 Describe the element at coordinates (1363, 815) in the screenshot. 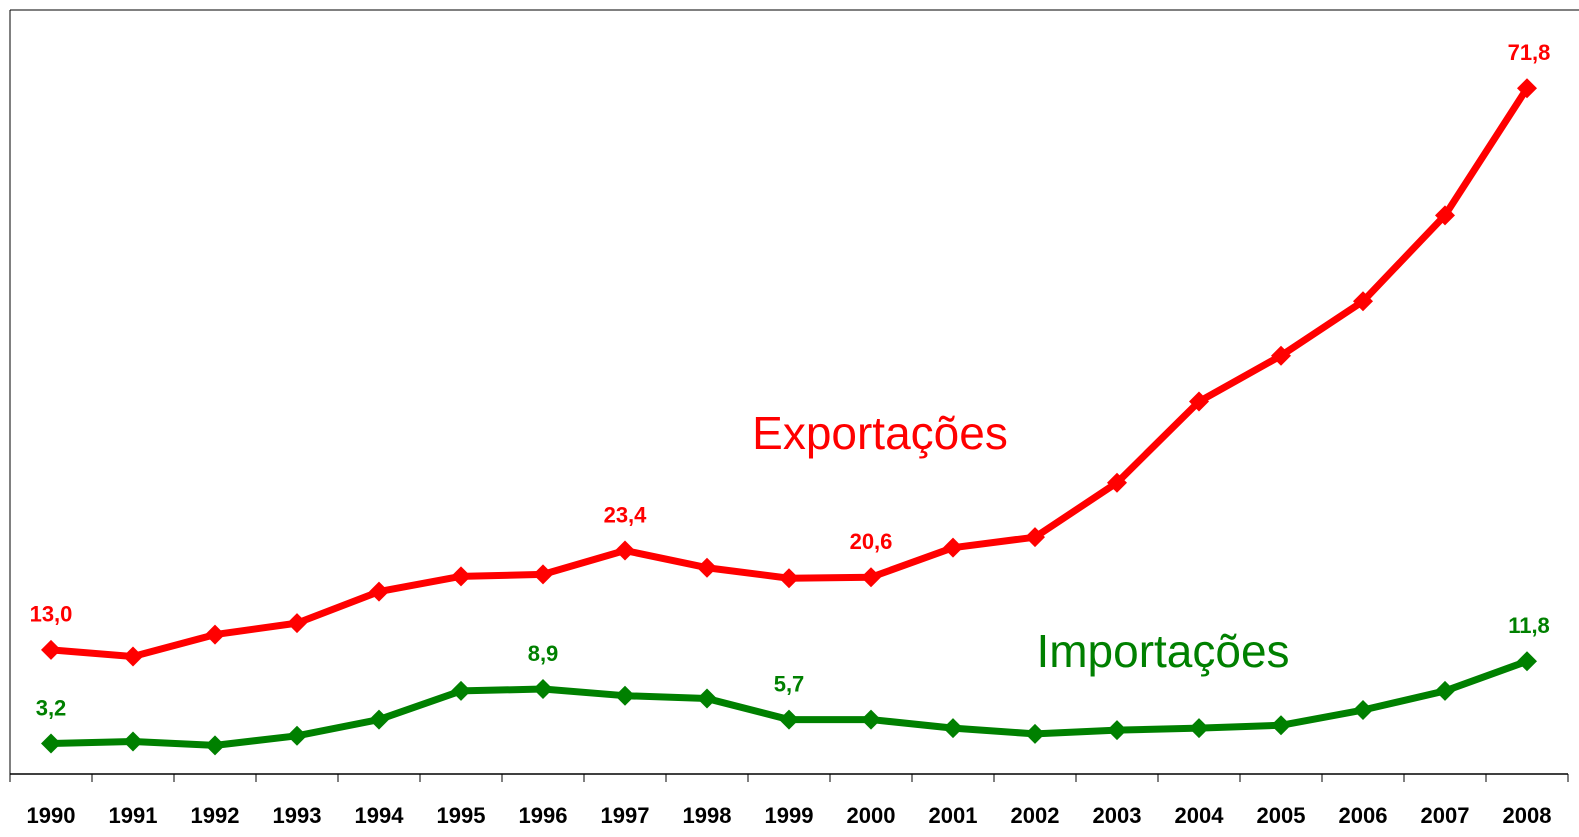

I see `x-tick-label: 2006` at that location.